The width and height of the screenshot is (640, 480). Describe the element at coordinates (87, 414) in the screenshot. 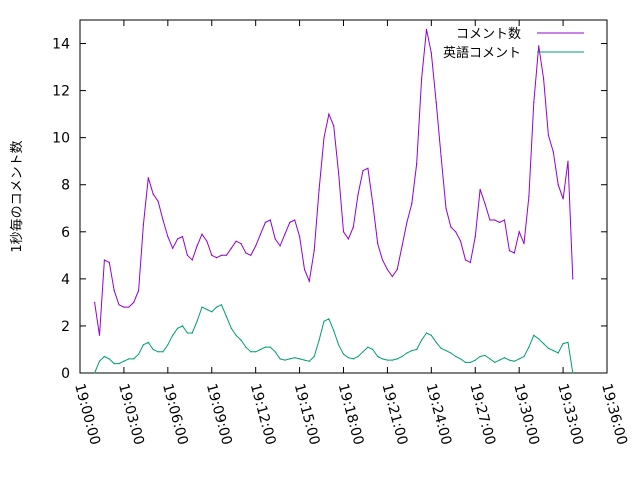

I see `x-tick-label: 19:00:00` at that location.